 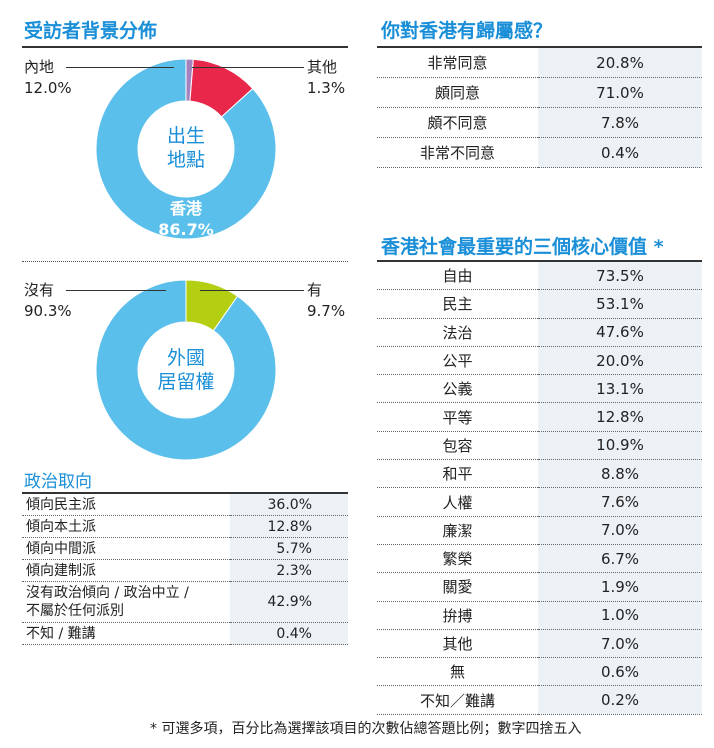 I want to click on center-label-line-2: 居留權, so click(x=186, y=382).